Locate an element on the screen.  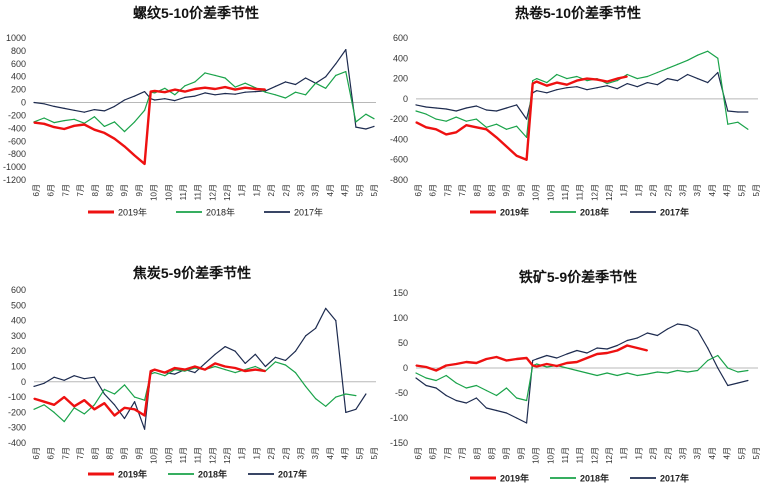
x-tick-label: 4月 is located at coordinates (330, 453).